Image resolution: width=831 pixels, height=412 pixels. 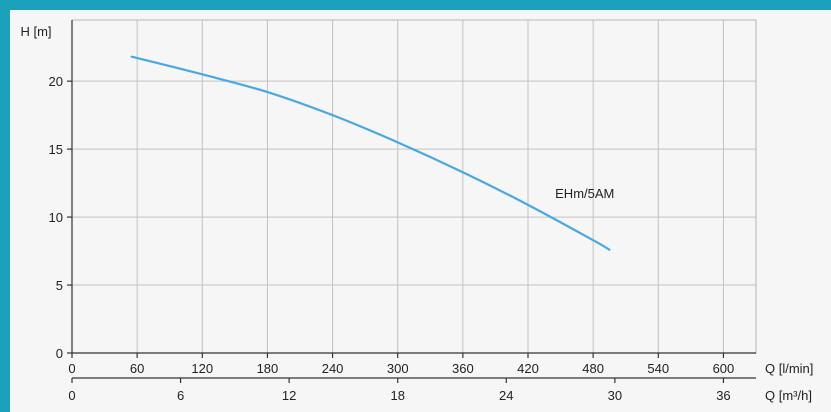 What do you see at coordinates (584, 193) in the screenshot?
I see `series-label: EHm/5AM` at bounding box center [584, 193].